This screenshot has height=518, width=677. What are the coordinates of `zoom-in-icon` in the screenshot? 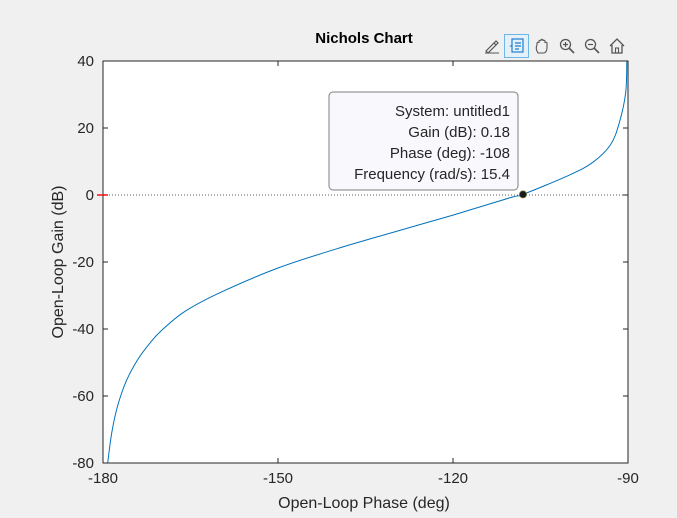 It's located at (566, 46).